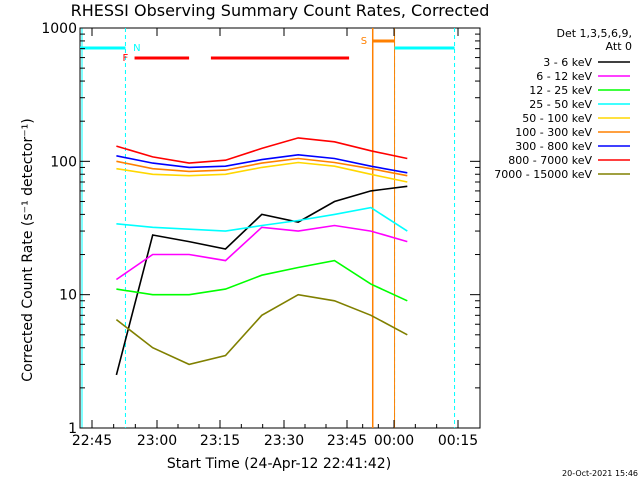 The image size is (640, 480). I want to click on x-axis-label: Start Time (24-Apr-12 22:41:42), so click(279, 464).